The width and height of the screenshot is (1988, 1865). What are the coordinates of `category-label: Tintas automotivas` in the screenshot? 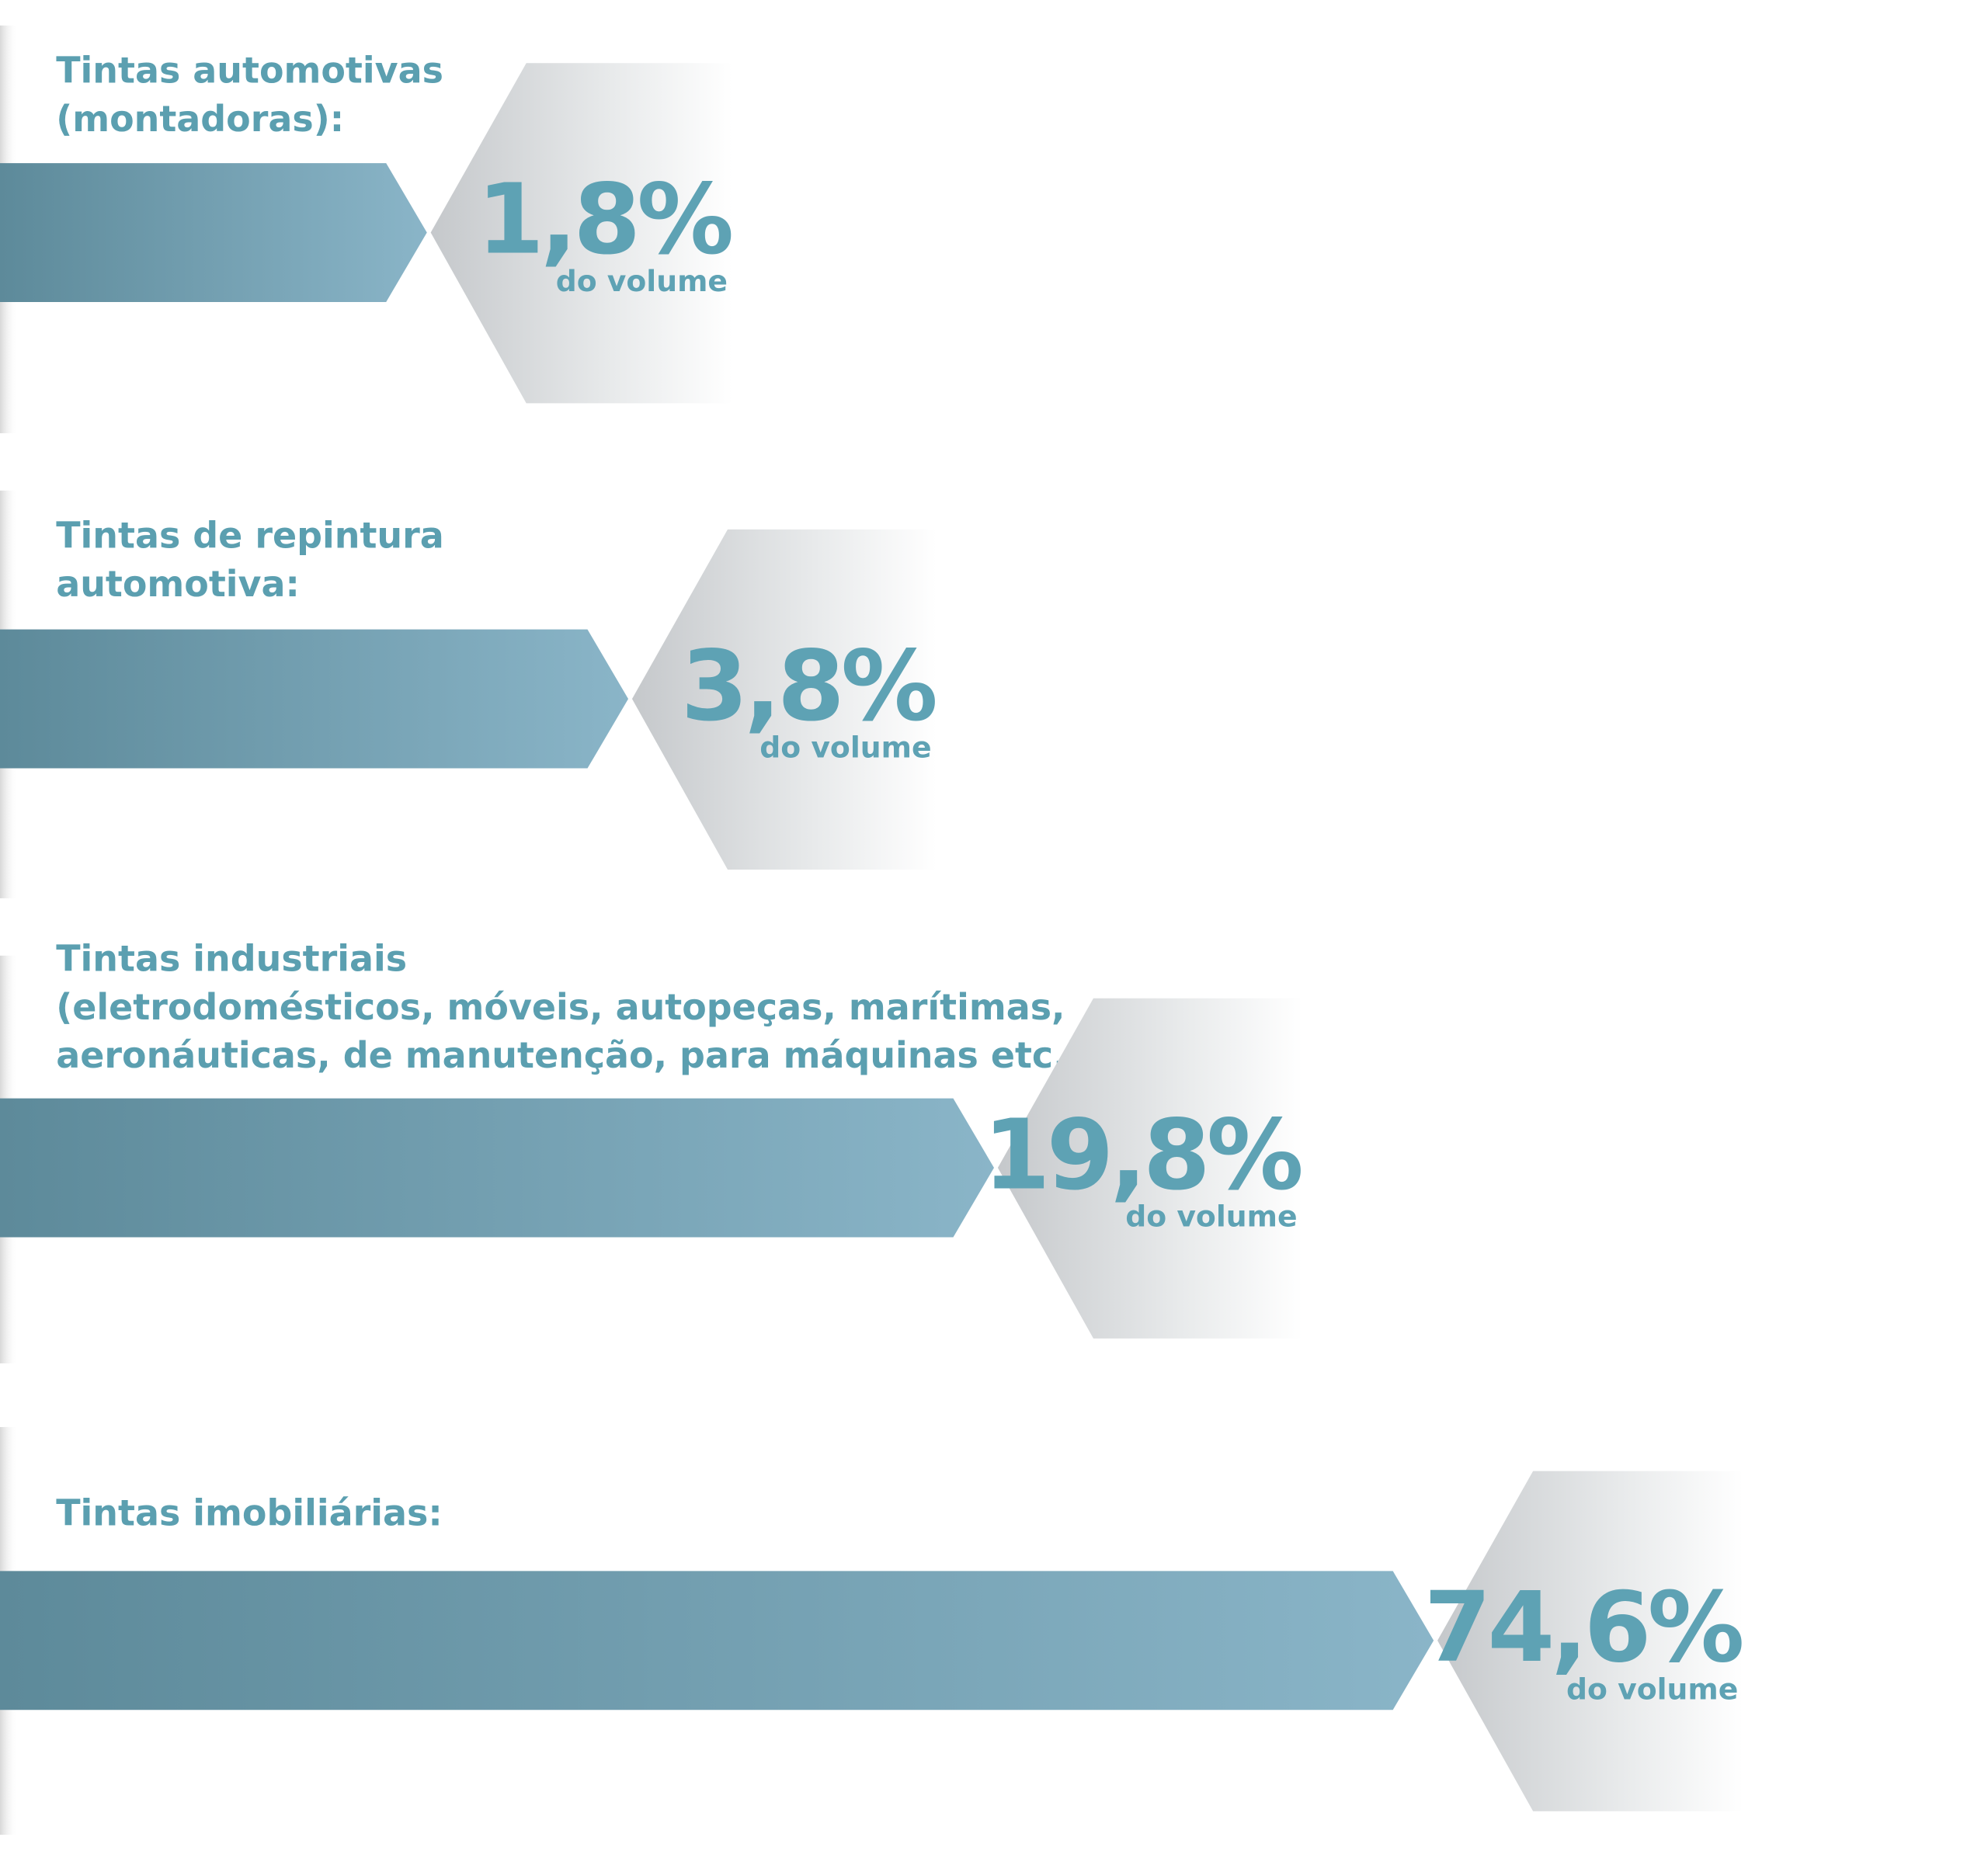 It's located at (250, 71).